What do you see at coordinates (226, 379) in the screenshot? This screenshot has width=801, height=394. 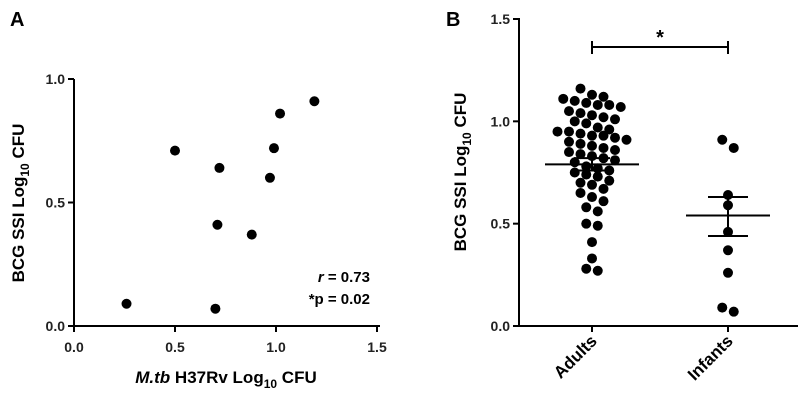 I see `panel-a-x-label: M.tb H37Rv Log10 CFU` at bounding box center [226, 379].